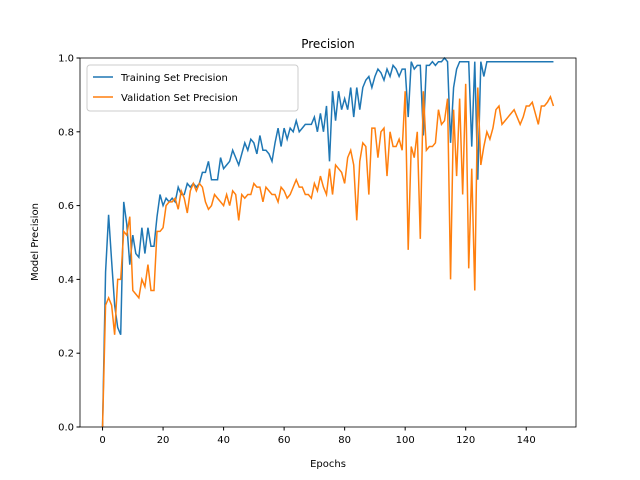 This screenshot has height=480, width=640. What do you see at coordinates (66, 428) in the screenshot?
I see `y-tick-label: 0.0` at bounding box center [66, 428].